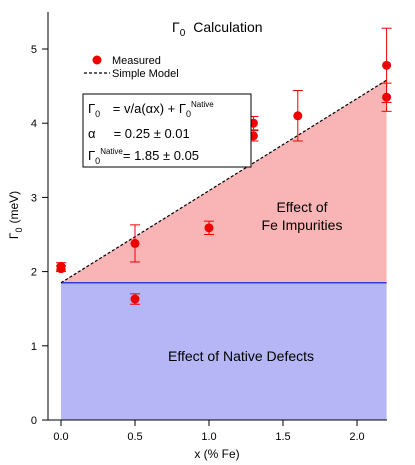 This screenshot has width=415, height=465. What do you see at coordinates (356, 437) in the screenshot?
I see `x-tick-label-4: 2.0` at bounding box center [356, 437].